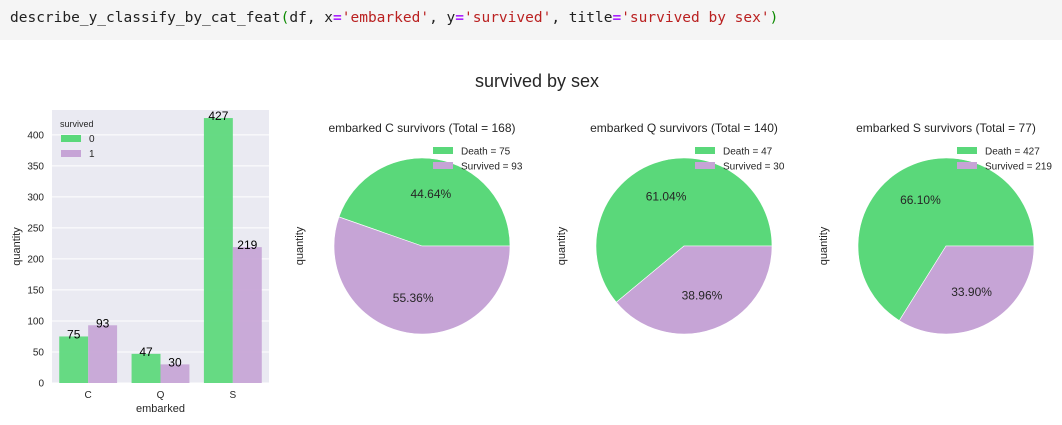 The height and width of the screenshot is (425, 1062). Describe the element at coordinates (971, 292) in the screenshot. I see `pie-3-percent-label: 33.90%` at that location.